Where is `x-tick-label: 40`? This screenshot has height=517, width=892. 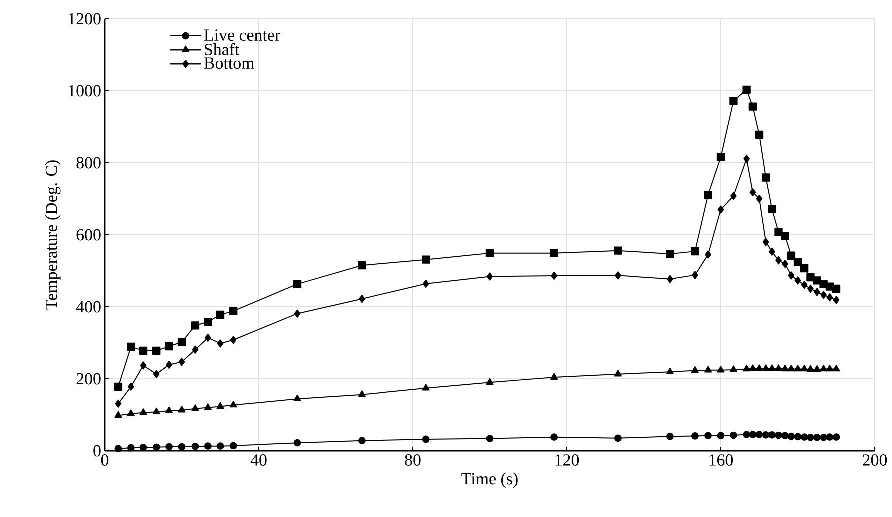 x-tick-label: 40 is located at coordinates (258, 460).